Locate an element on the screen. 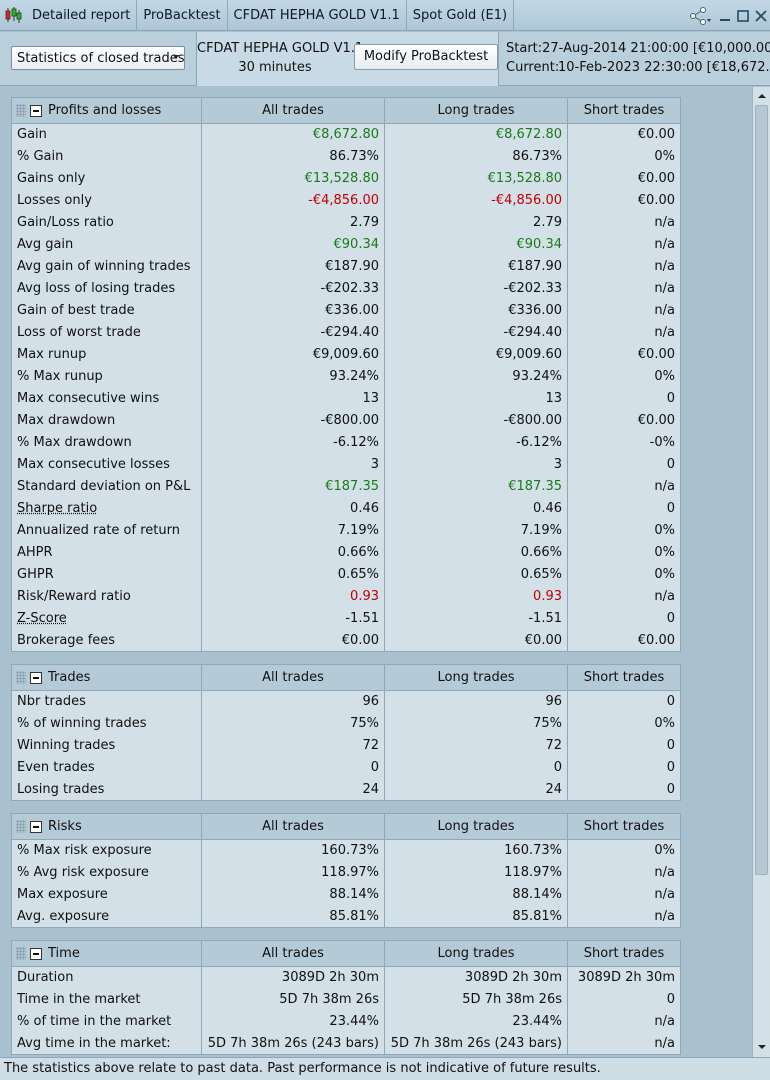 The width and height of the screenshot is (770, 1080). cell-all-trades: €187.35 is located at coordinates (293, 486).